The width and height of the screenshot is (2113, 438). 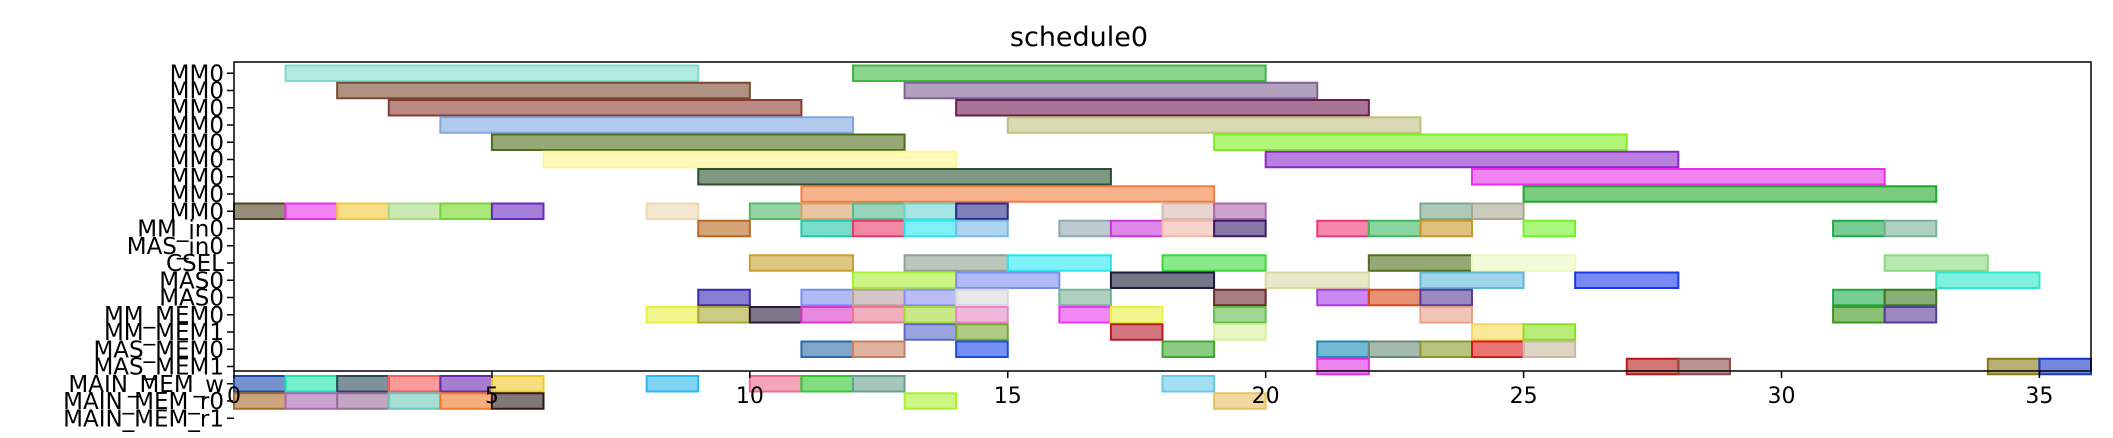 What do you see at coordinates (191, 299) in the screenshot?
I see `lane-label: MAS0` at bounding box center [191, 299].